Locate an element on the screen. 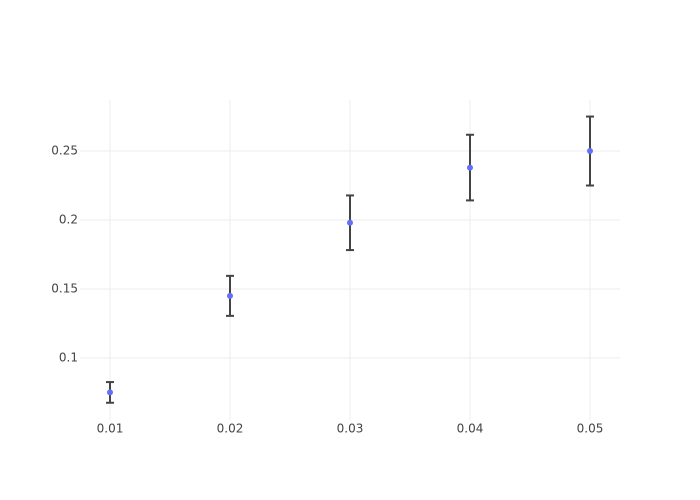  x-tick-label: 0.03 is located at coordinates (350, 429).